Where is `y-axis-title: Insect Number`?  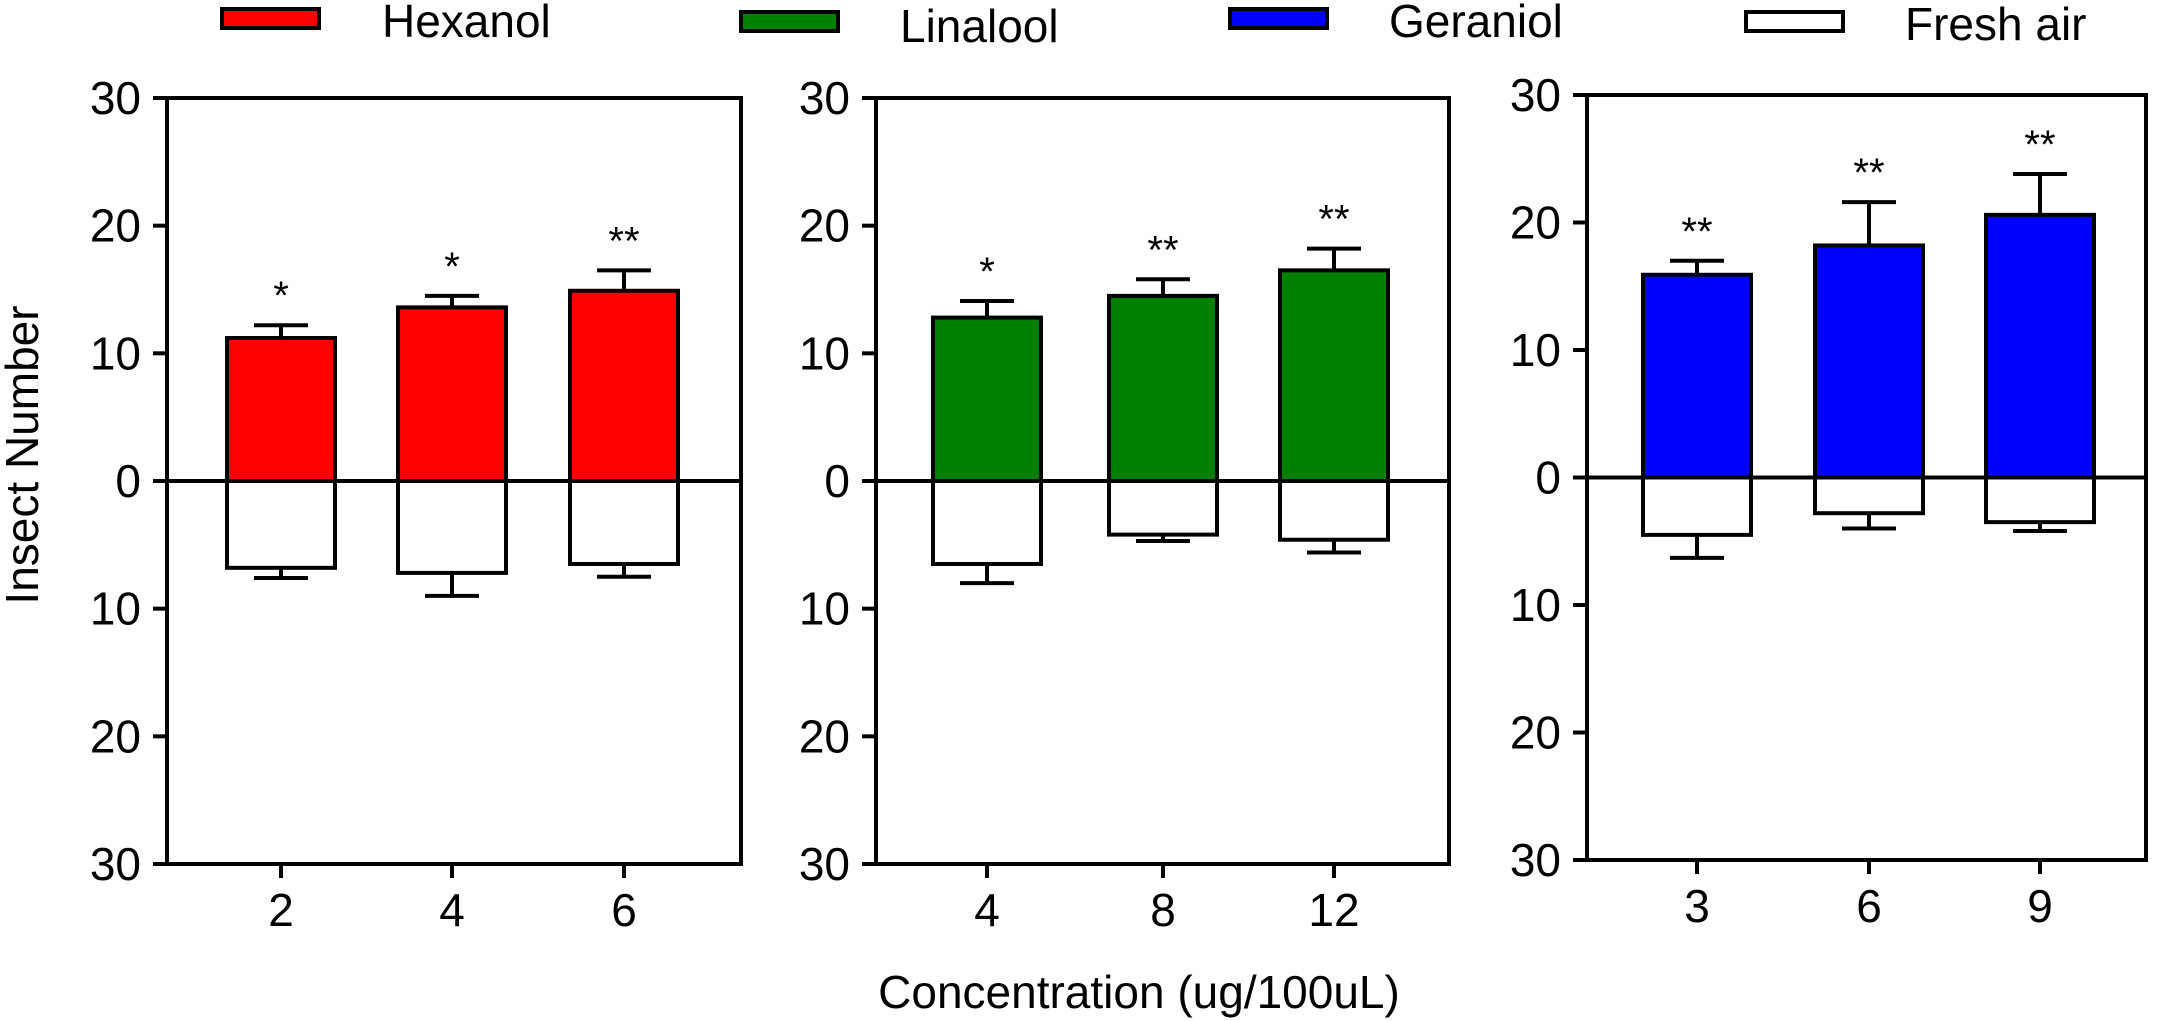
y-axis-title: Insect Number is located at coordinates (24, 454).